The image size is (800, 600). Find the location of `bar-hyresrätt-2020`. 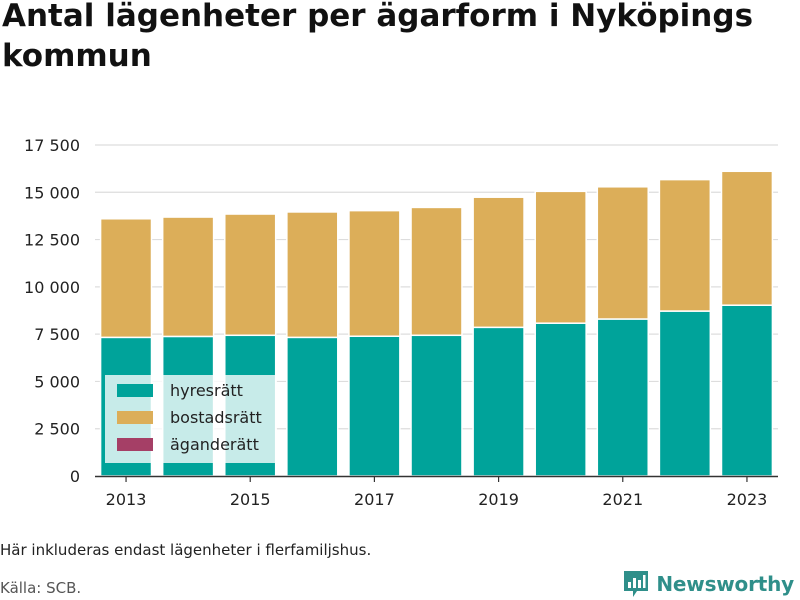

bar-hyresrätt-2020 is located at coordinates (560, 399).